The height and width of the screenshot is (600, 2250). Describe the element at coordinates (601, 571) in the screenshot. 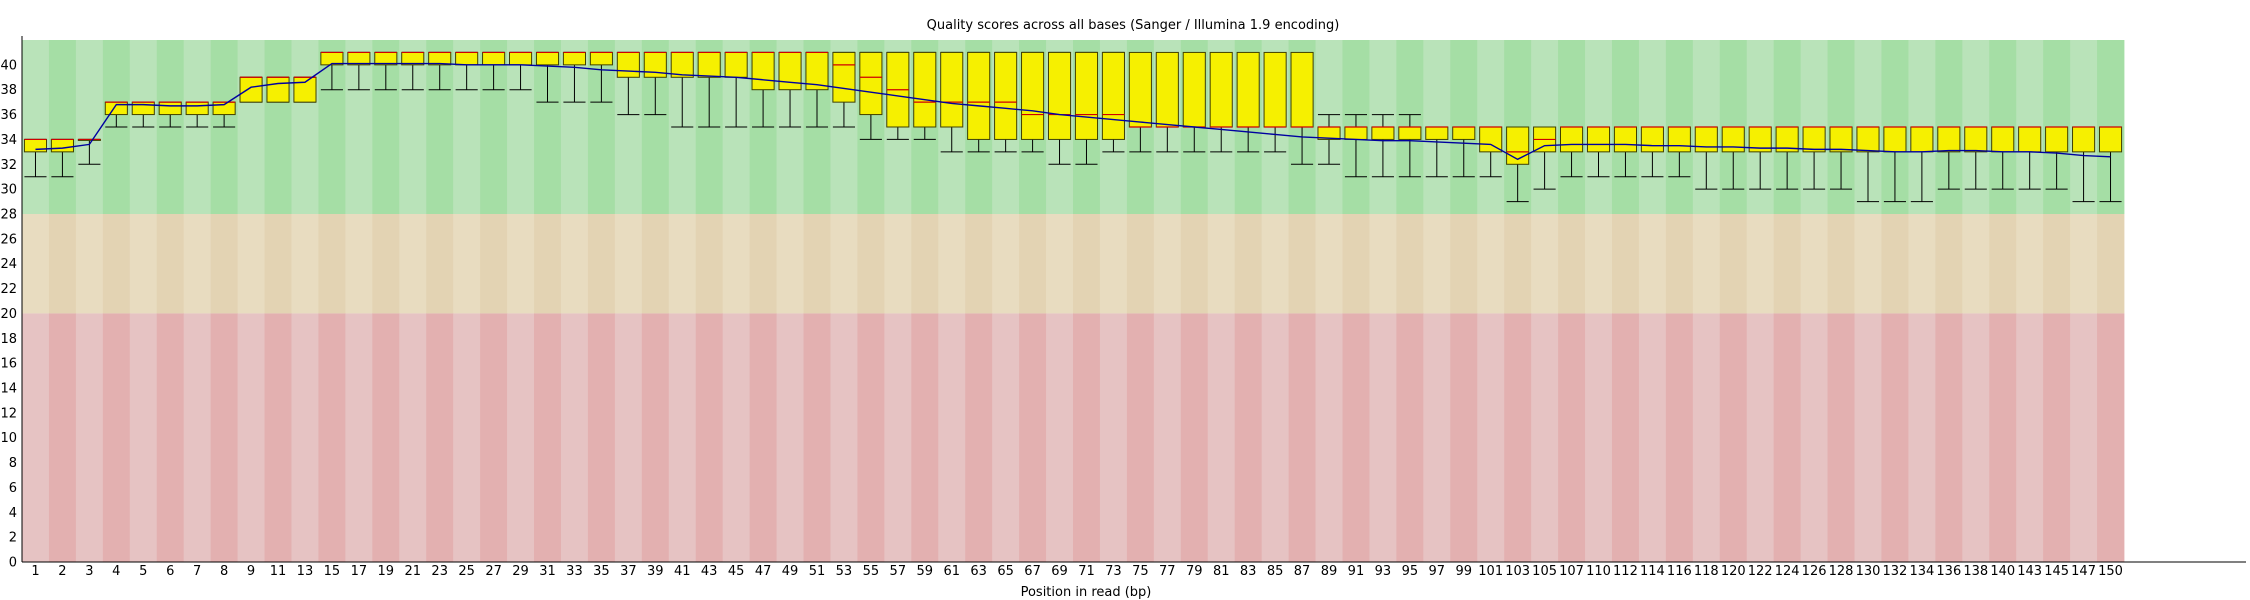

I see `x-tick-label: 35` at that location.